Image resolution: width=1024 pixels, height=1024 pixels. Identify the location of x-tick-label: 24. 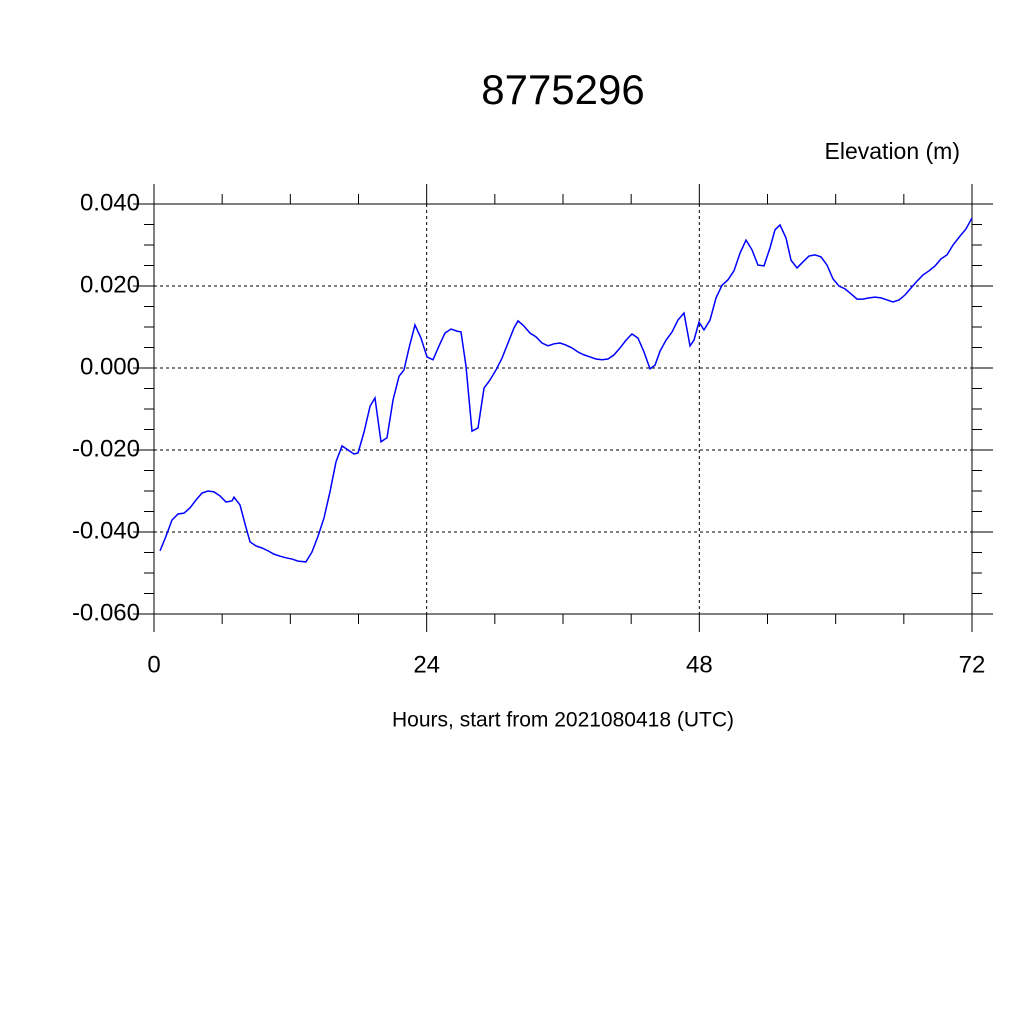
(426, 664).